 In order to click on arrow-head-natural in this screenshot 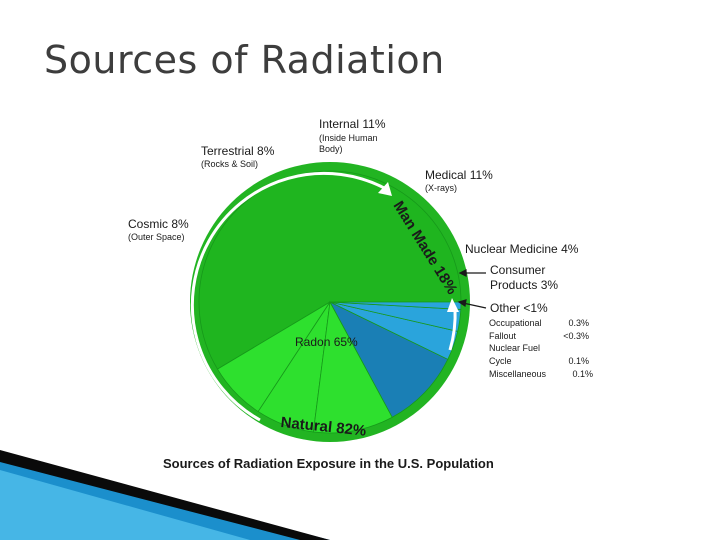, I will do `click(385, 189)`.